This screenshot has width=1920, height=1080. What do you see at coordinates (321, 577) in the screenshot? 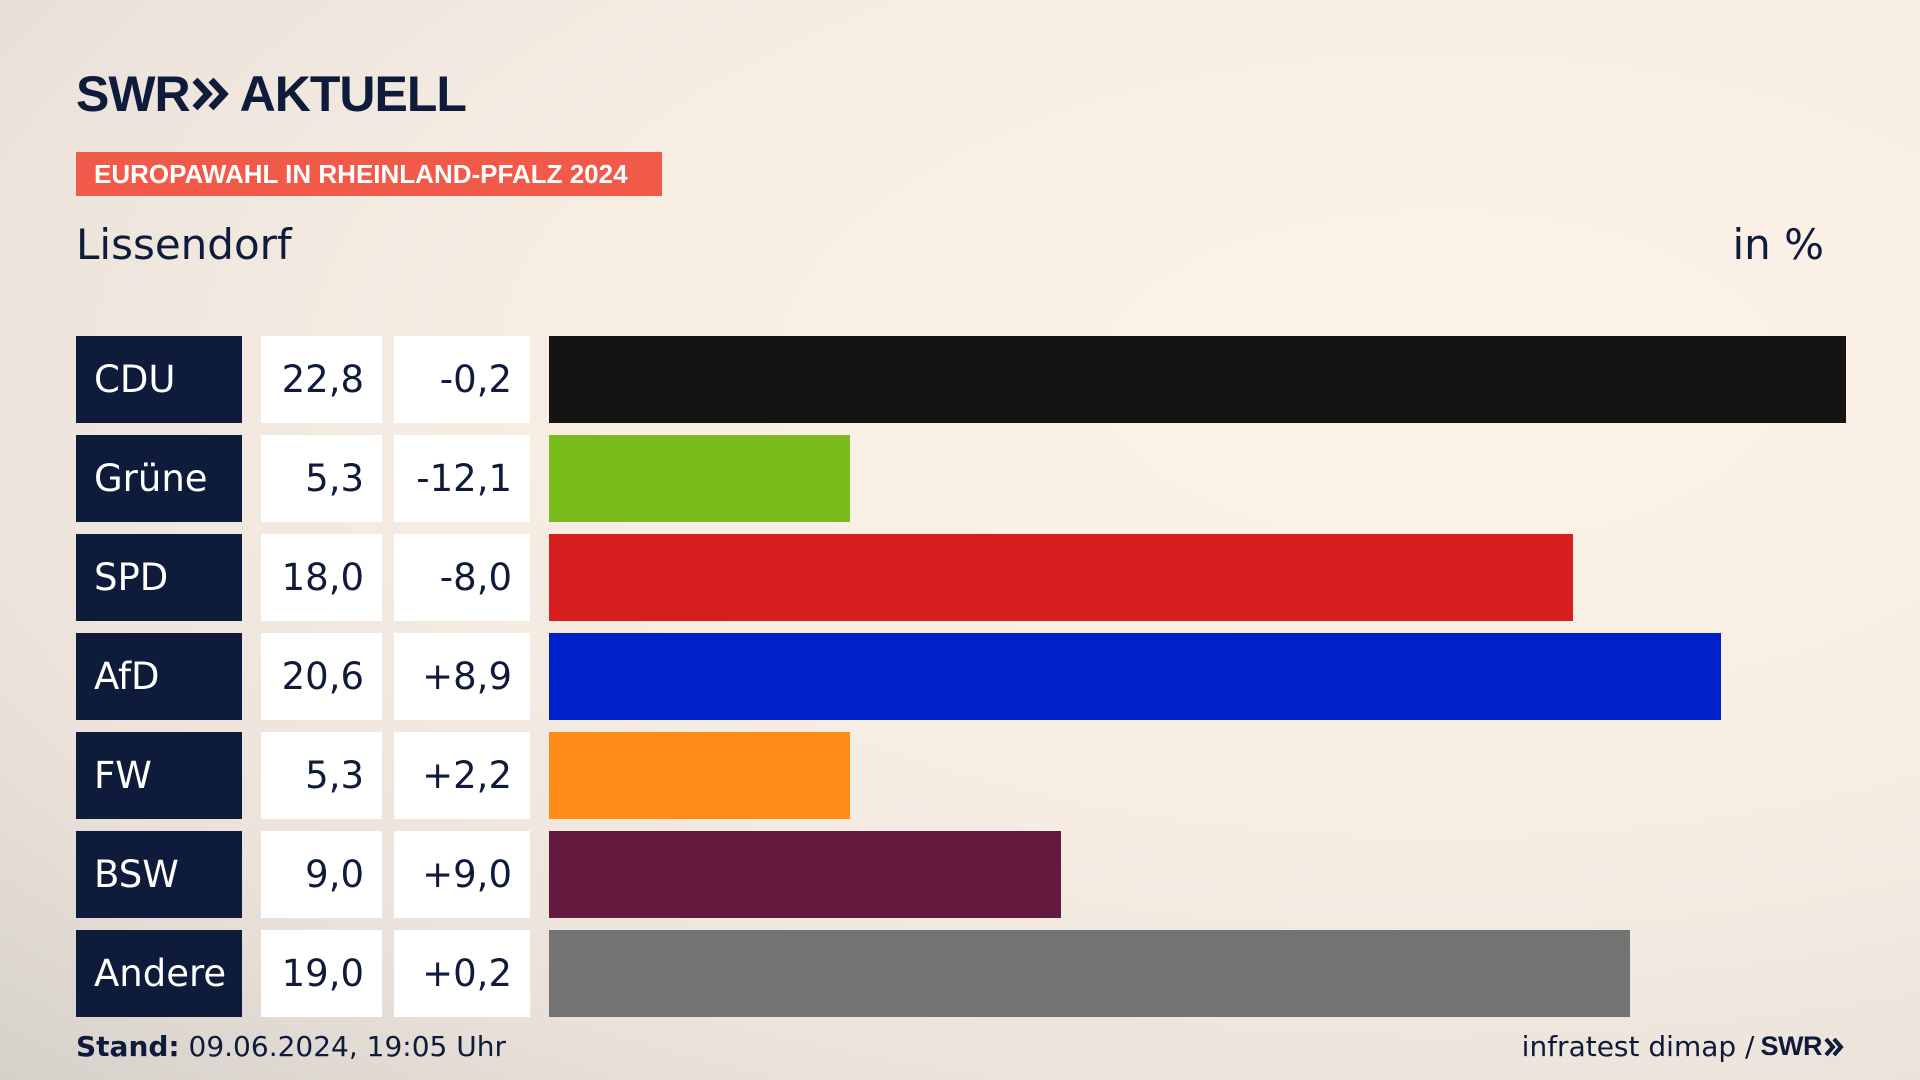
I see `value-label: 18,0` at bounding box center [321, 577].